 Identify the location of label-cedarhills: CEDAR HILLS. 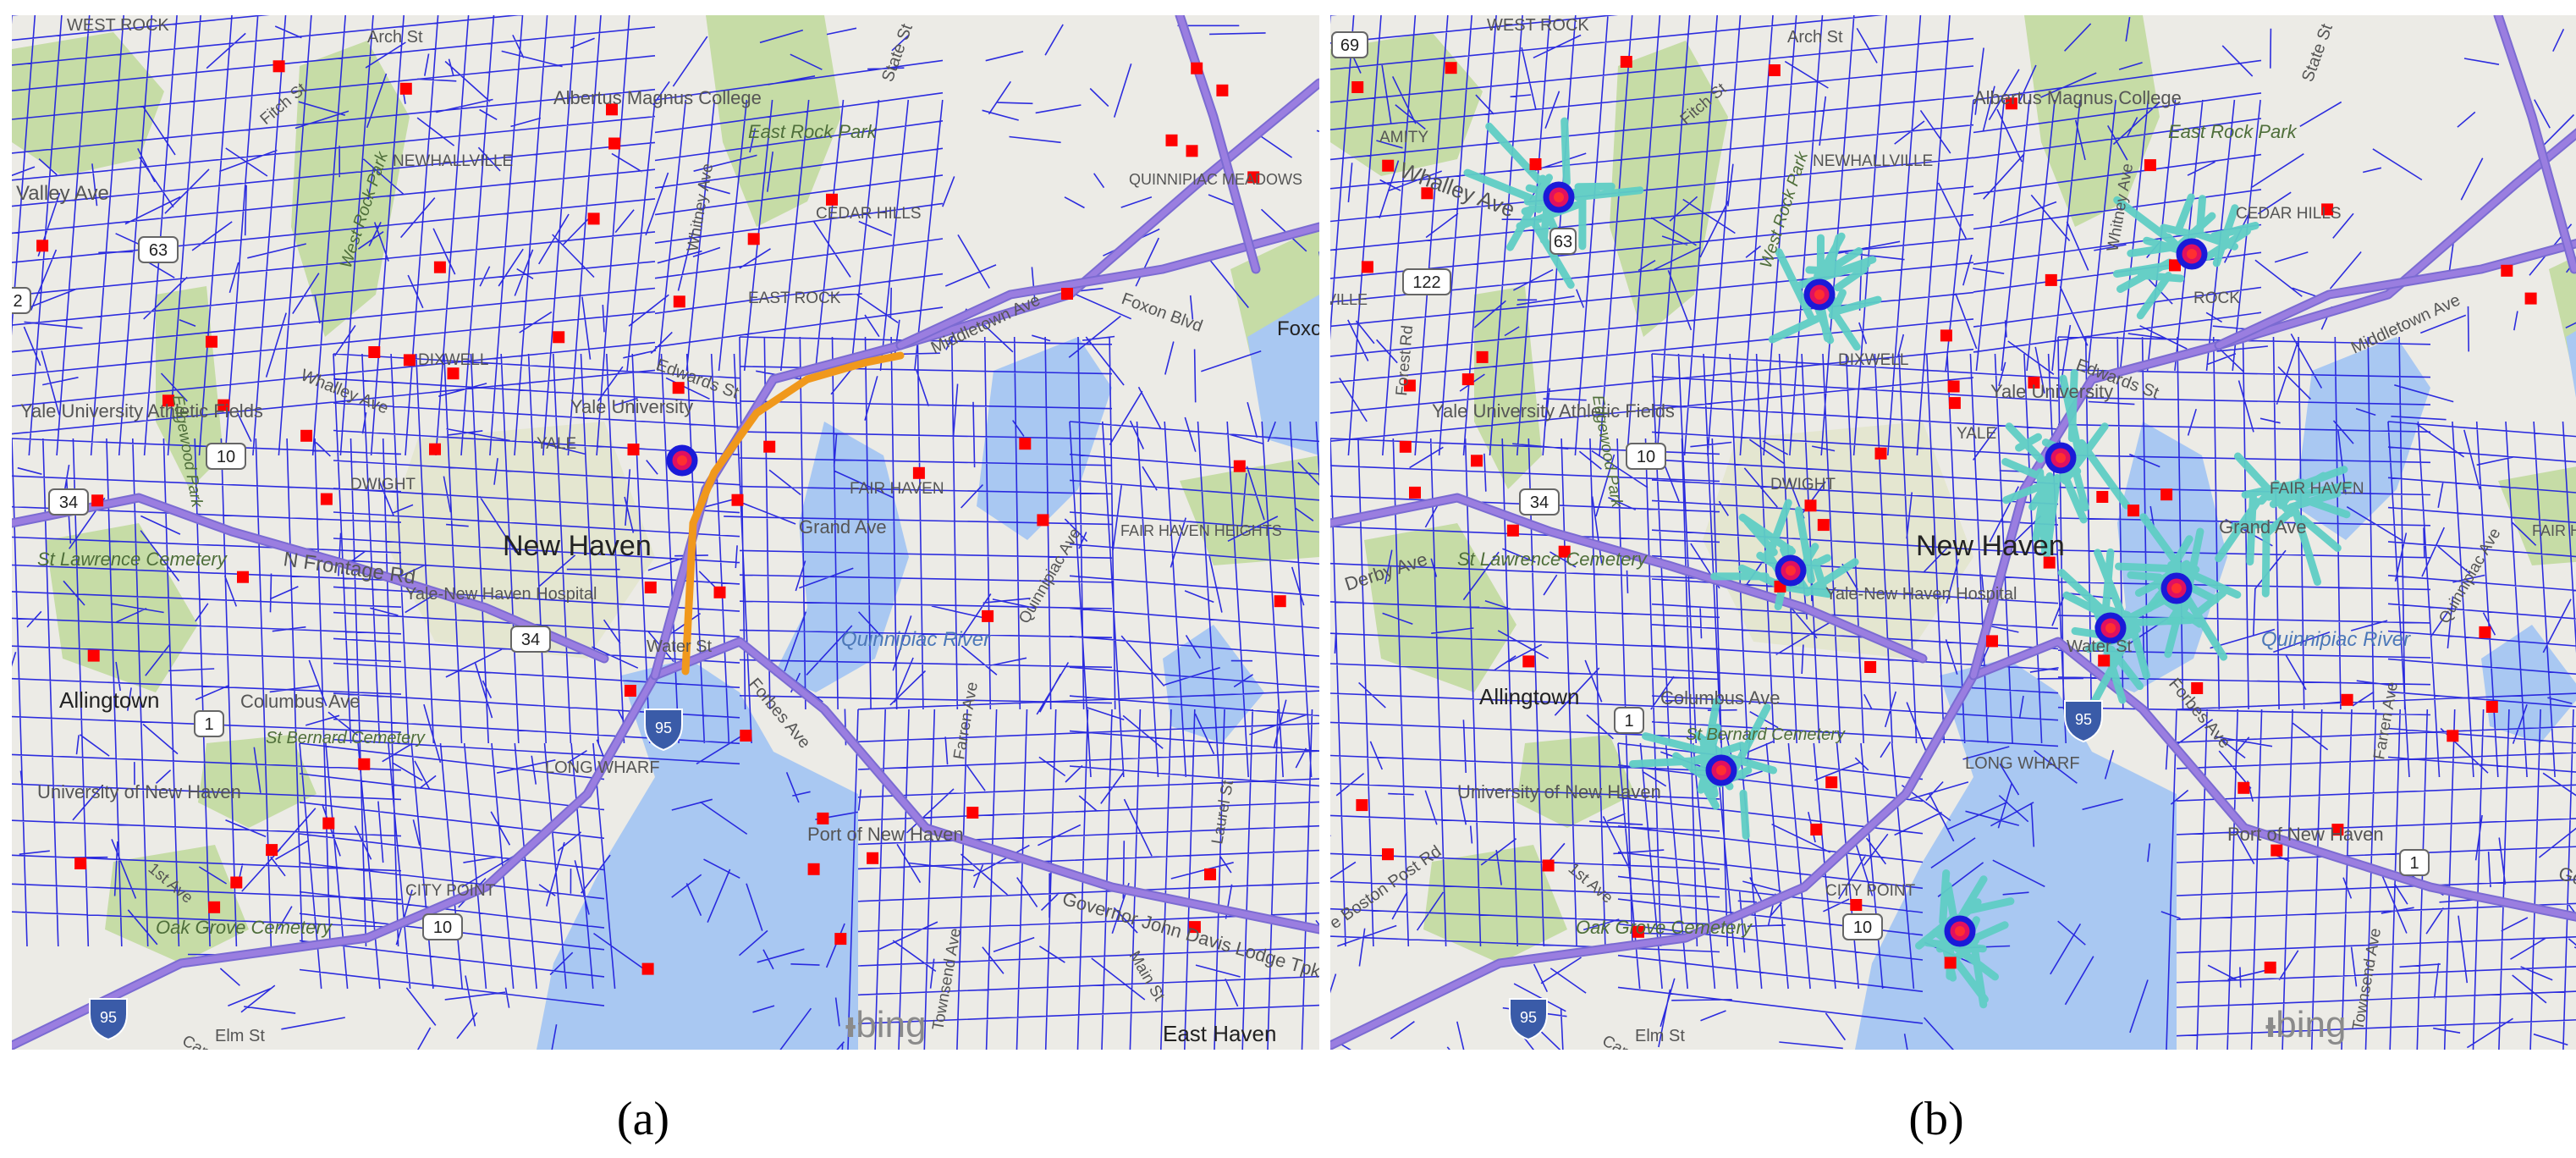
(2289, 214).